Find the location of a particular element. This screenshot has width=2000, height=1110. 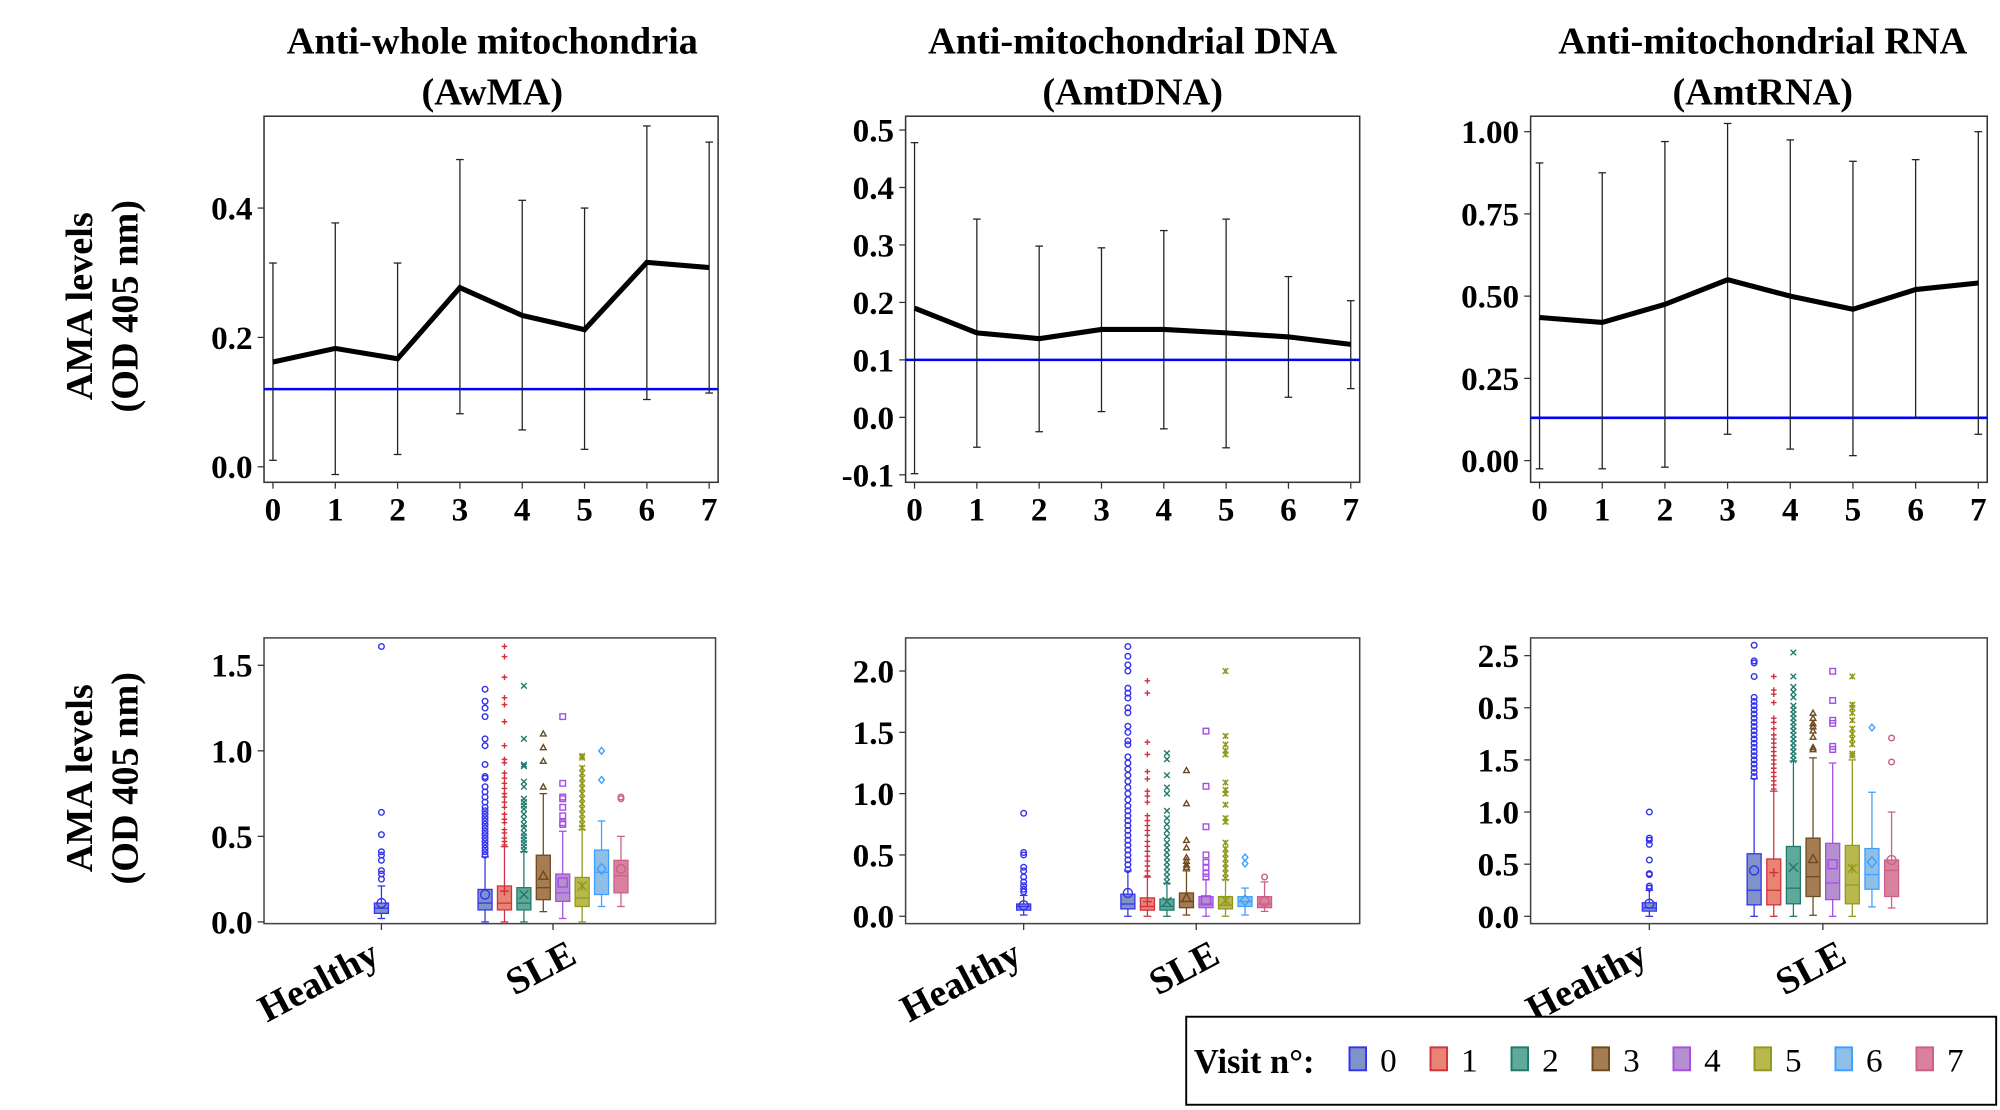

y-axis-label-top-line1: AMA levels is located at coordinates (80, 306).